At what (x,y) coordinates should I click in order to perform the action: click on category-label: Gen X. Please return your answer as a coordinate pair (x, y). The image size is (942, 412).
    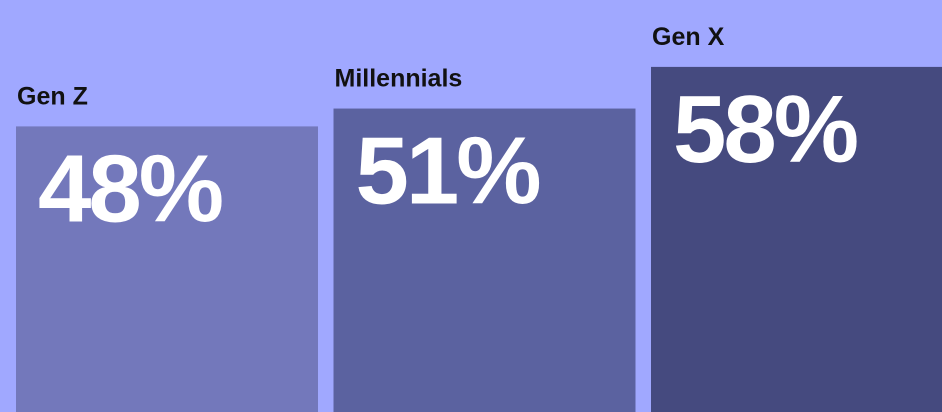
    Looking at the image, I should click on (688, 37).